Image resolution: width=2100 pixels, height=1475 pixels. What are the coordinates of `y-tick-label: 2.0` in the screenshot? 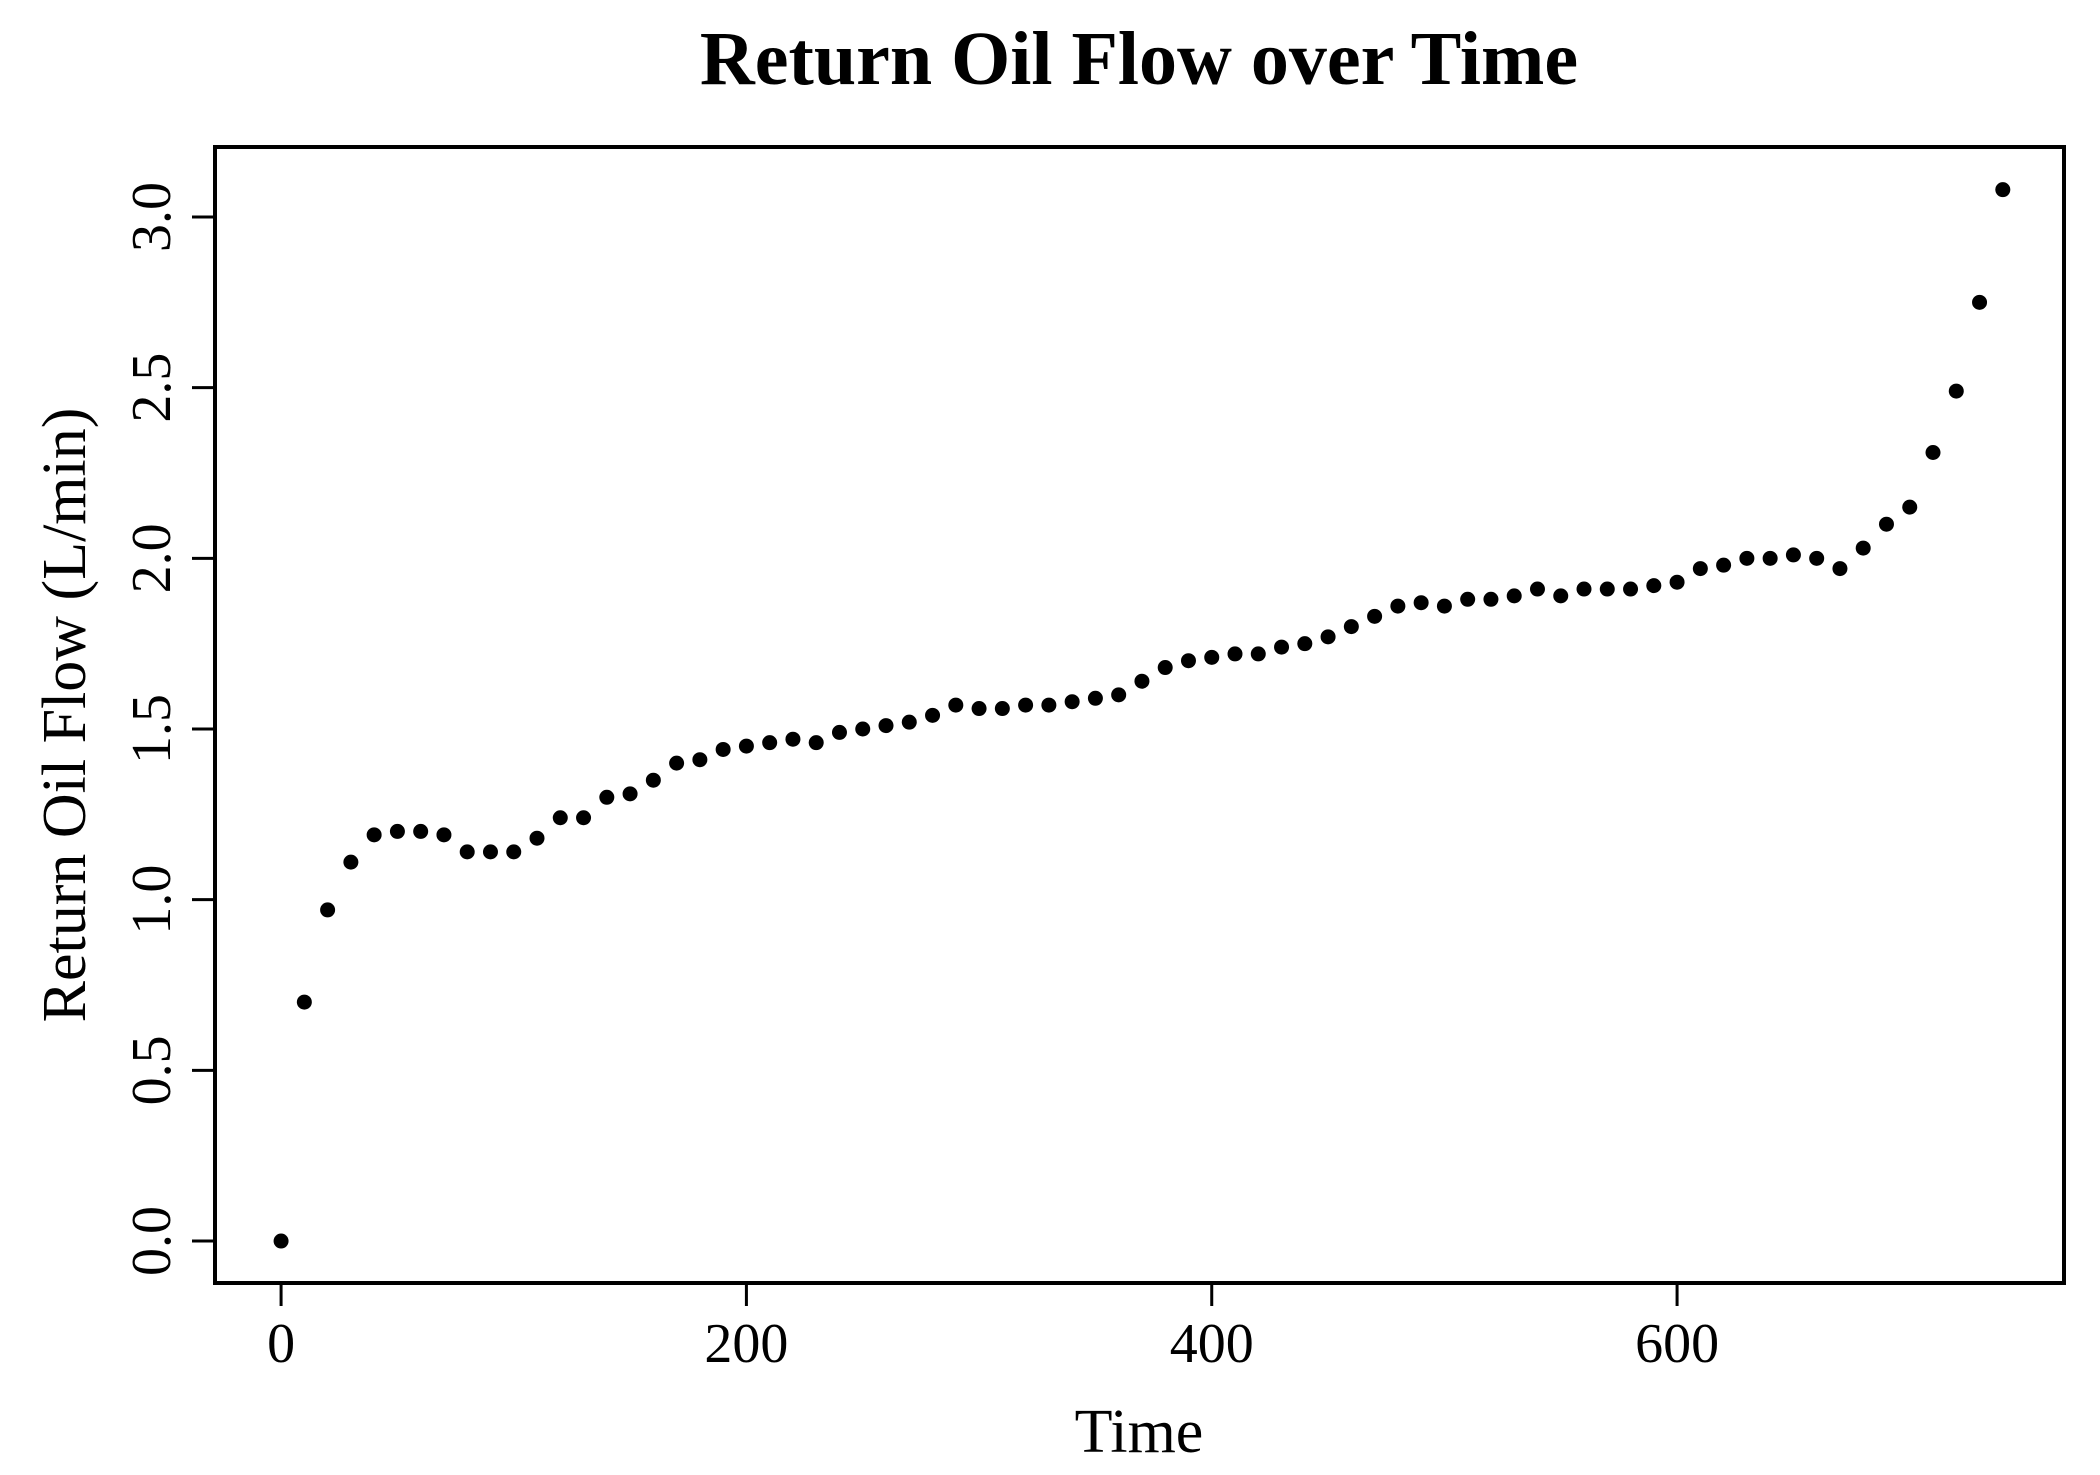 It's located at (152, 558).